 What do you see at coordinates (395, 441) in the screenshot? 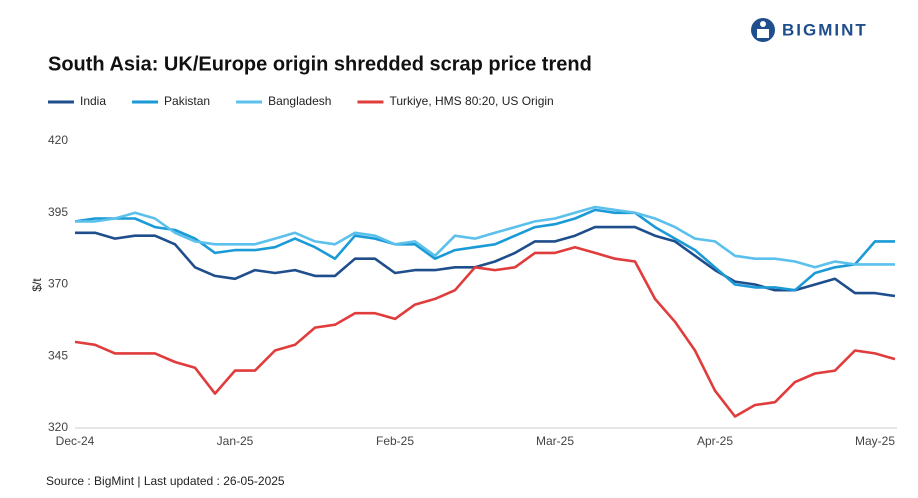
I see `x-tick-label: Feb-25` at bounding box center [395, 441].